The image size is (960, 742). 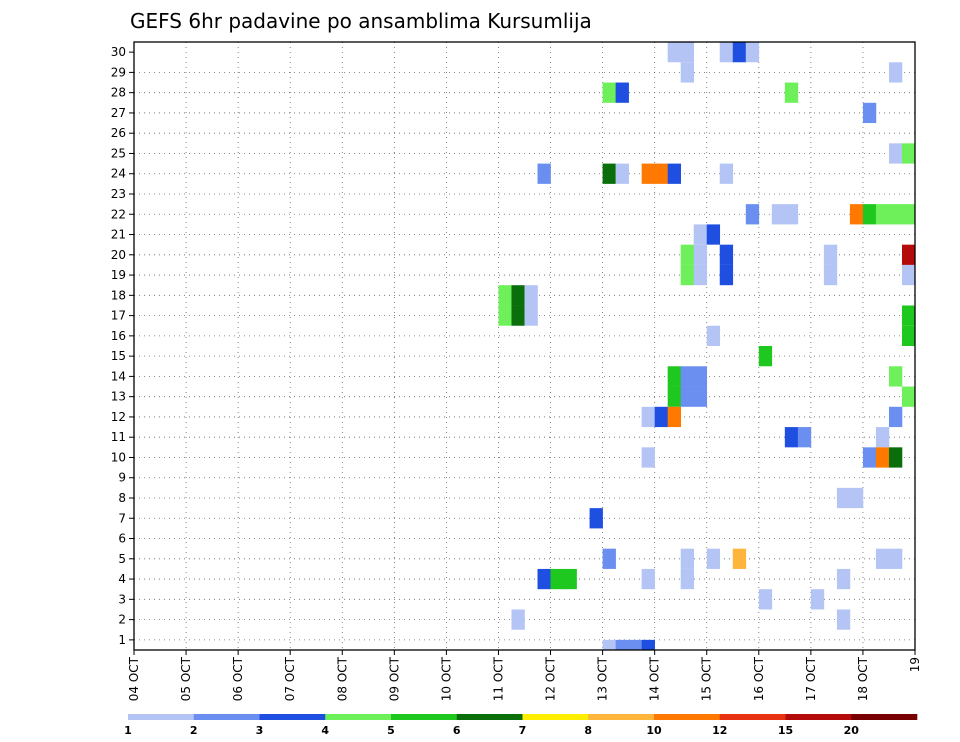 I want to click on y-tick-label: 17, so click(x=118, y=316).